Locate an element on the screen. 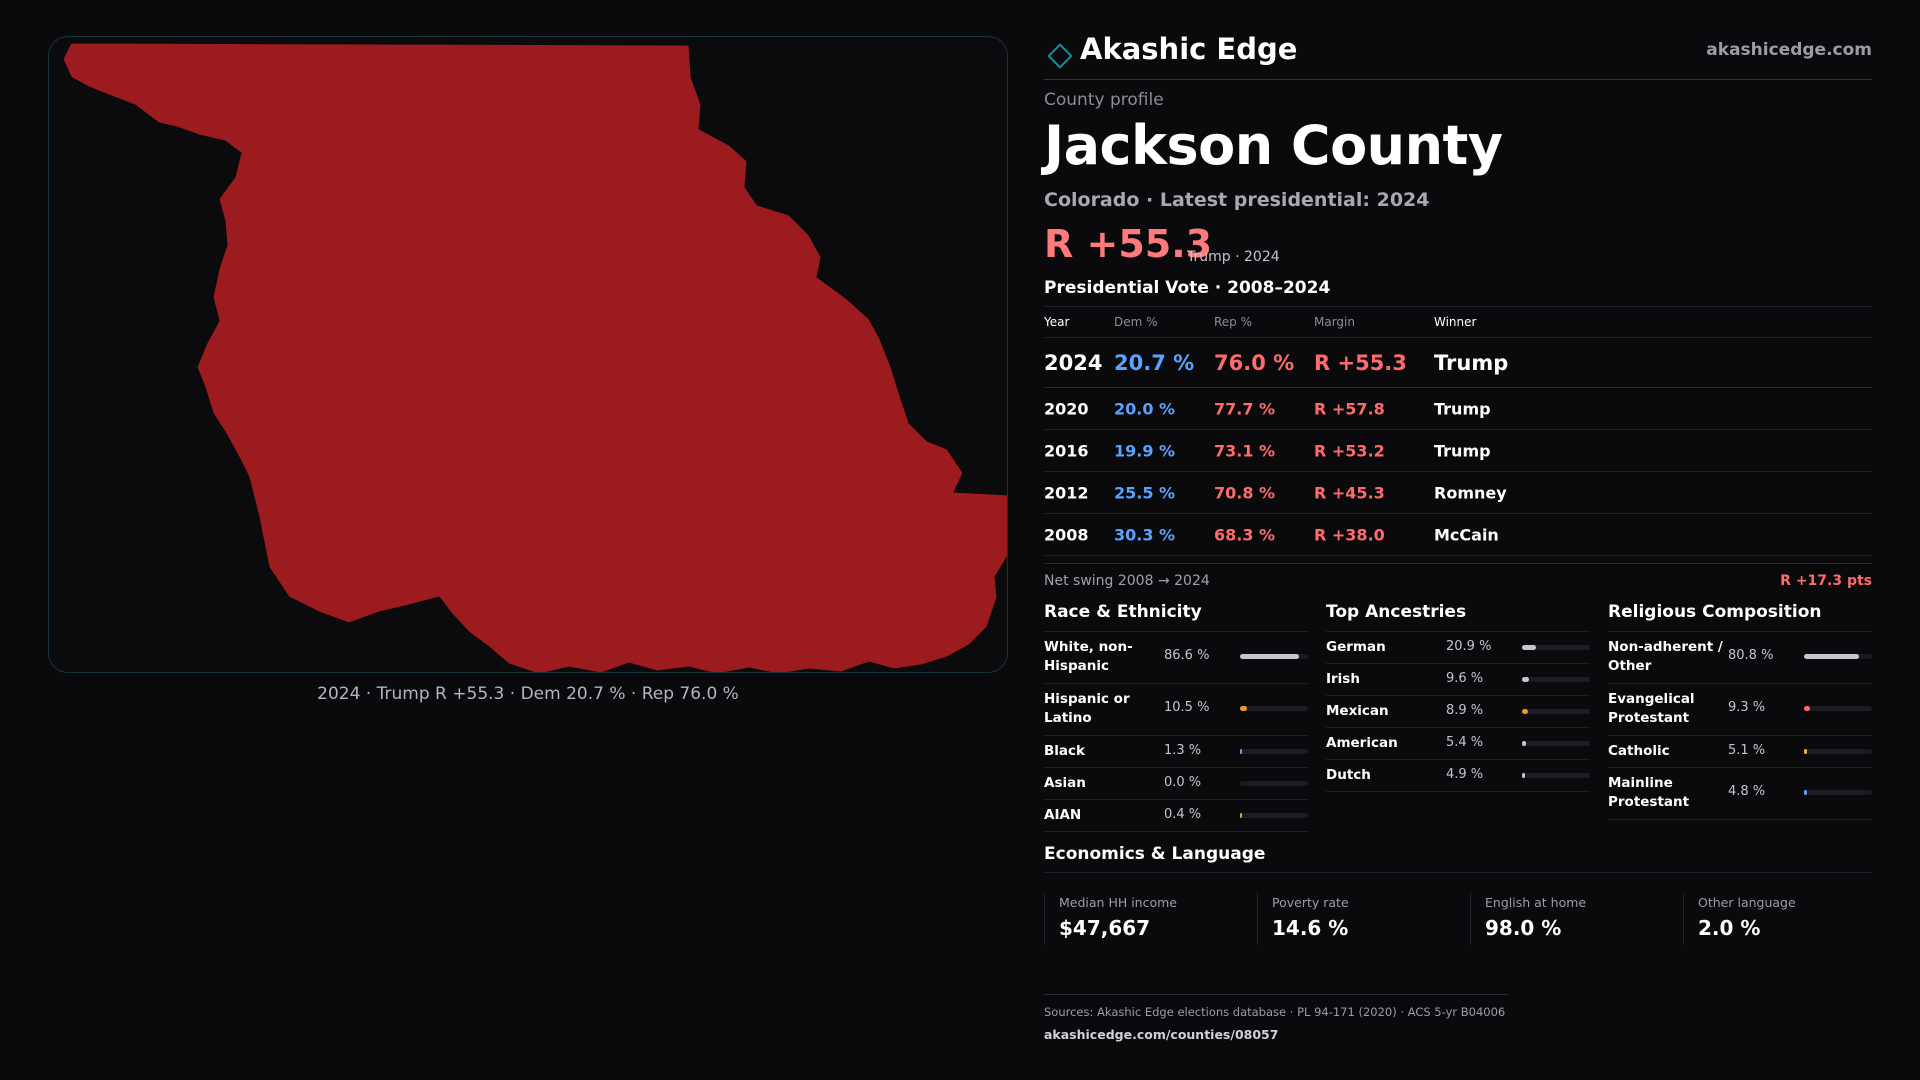 The width and height of the screenshot is (1920, 1080). row-margin: R +57.8 is located at coordinates (1349, 408).